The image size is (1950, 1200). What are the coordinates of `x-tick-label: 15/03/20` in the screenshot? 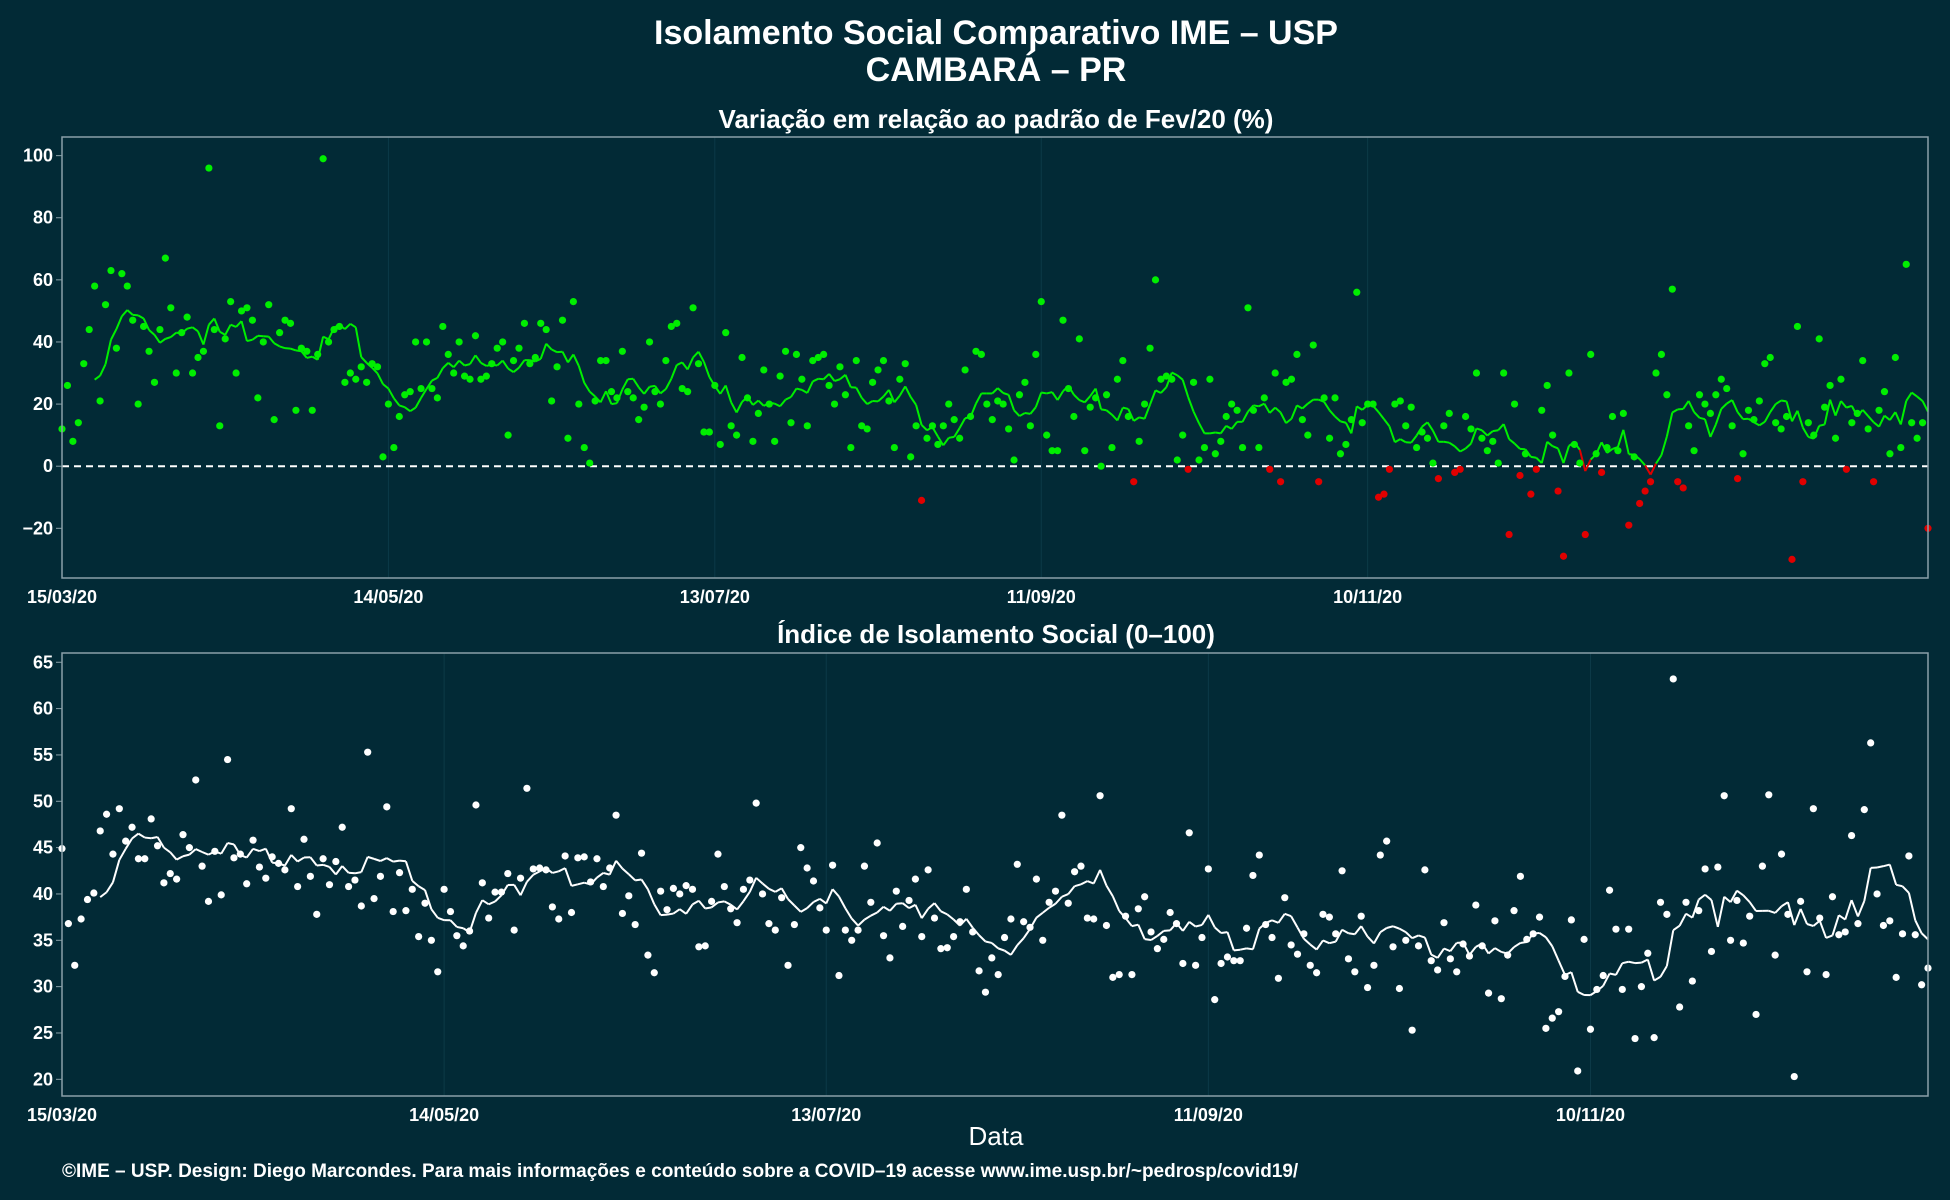 It's located at (62, 597).